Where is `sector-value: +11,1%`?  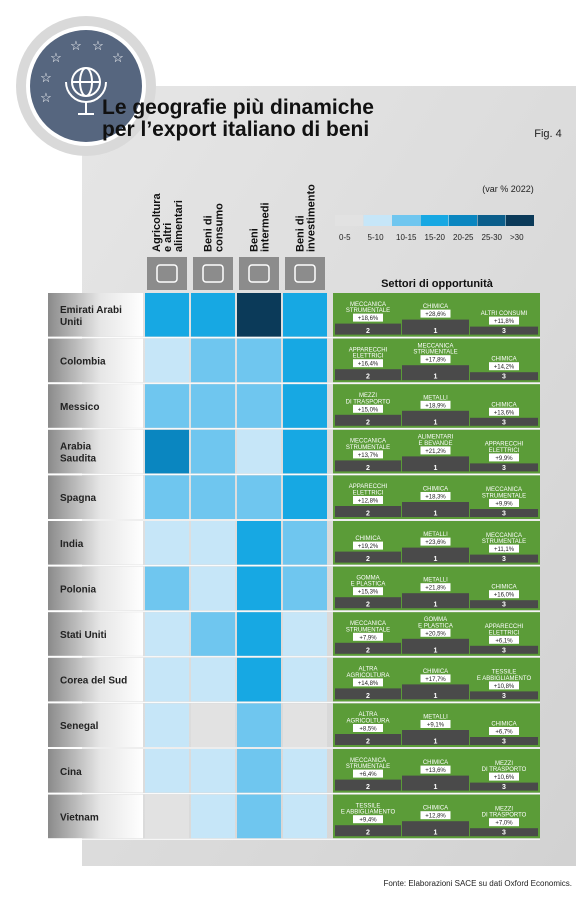 sector-value: +11,1% is located at coordinates (504, 550).